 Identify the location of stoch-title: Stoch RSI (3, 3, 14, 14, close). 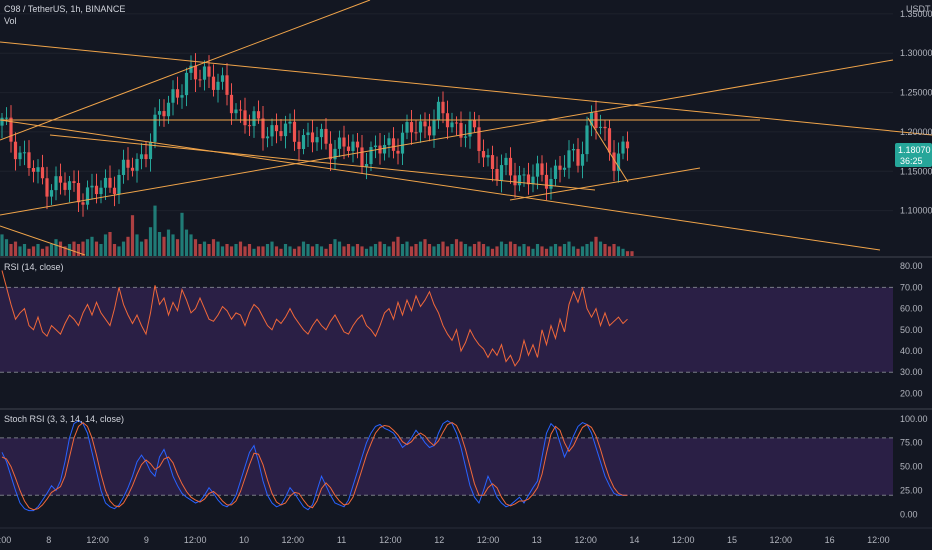
(64, 419).